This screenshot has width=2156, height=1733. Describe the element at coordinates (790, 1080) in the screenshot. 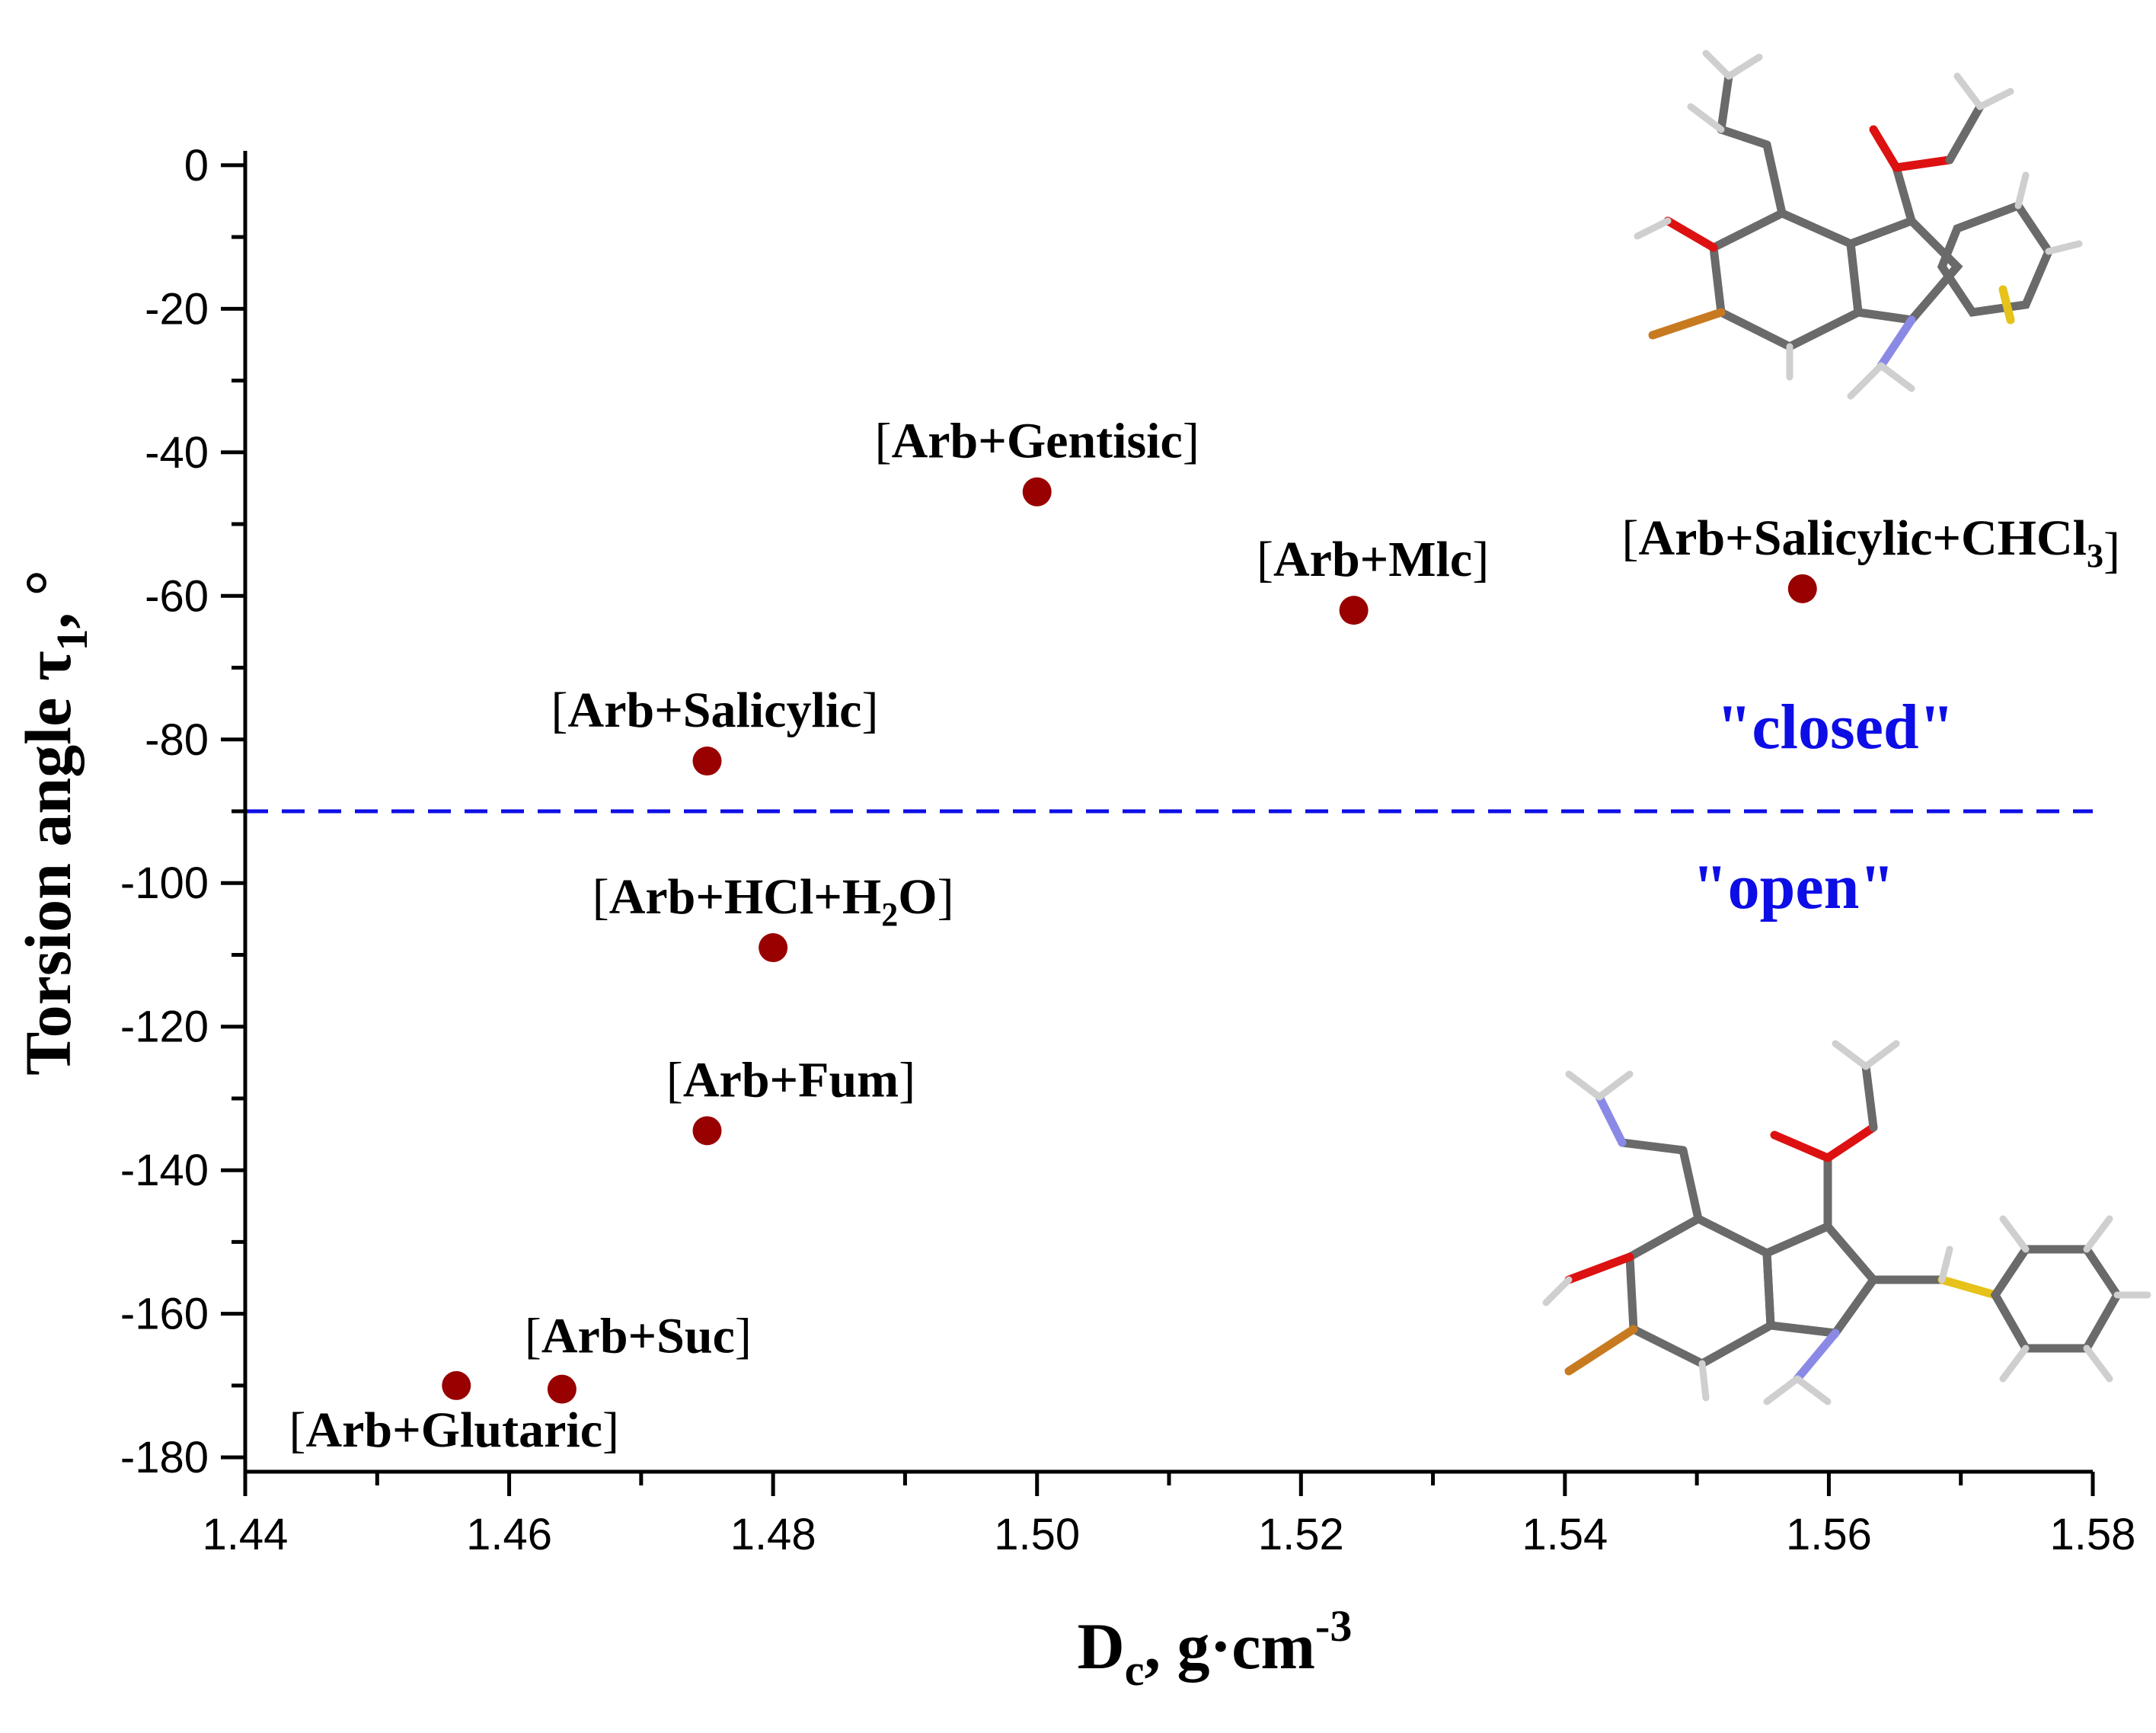

I see `data-point-label: [Arb+Fum]` at that location.